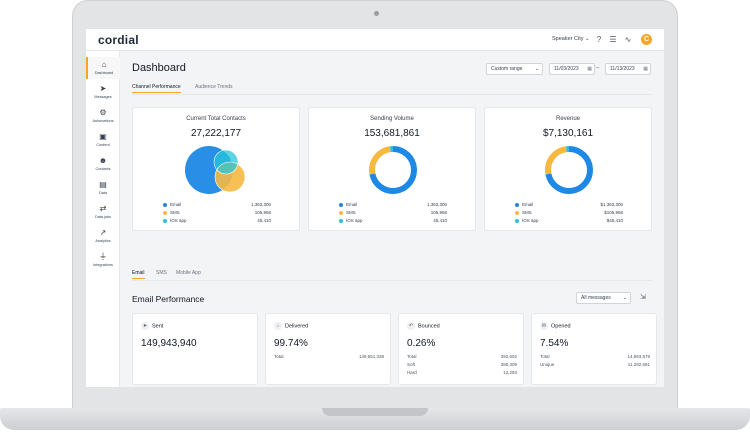 The width and height of the screenshot is (750, 443). What do you see at coordinates (103, 241) in the screenshot?
I see `sidebar-item-label: Analytics` at bounding box center [103, 241].